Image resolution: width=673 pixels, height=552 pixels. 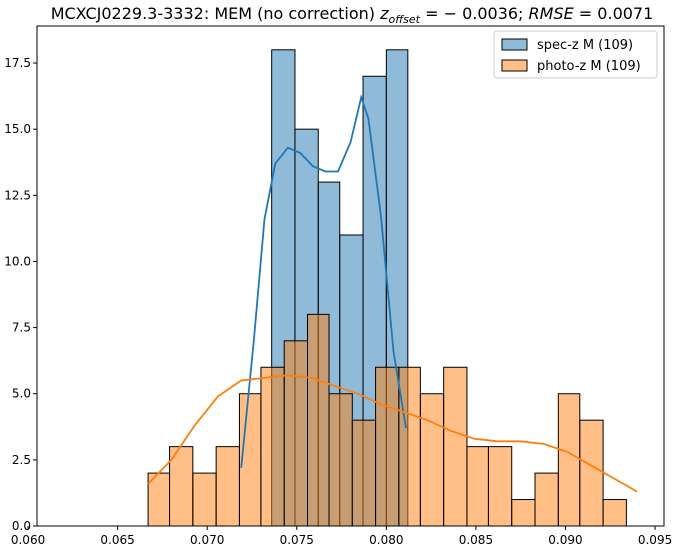 What do you see at coordinates (614, 13) in the screenshot?
I see `title-rmse-value: = 0.0071` at bounding box center [614, 13].